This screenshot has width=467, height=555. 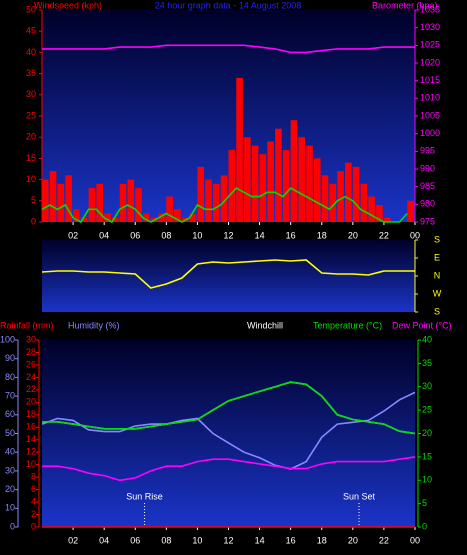 What do you see at coordinates (31, 73) in the screenshot?
I see `y-tick-label: 35` at bounding box center [31, 73].